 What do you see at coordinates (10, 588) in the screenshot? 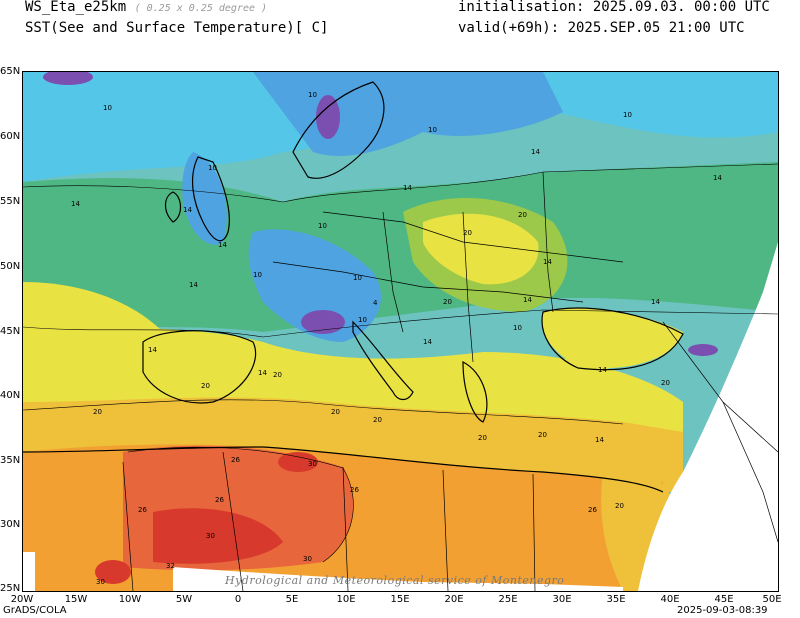
I see `lat-tick: 25N` at bounding box center [10, 588].